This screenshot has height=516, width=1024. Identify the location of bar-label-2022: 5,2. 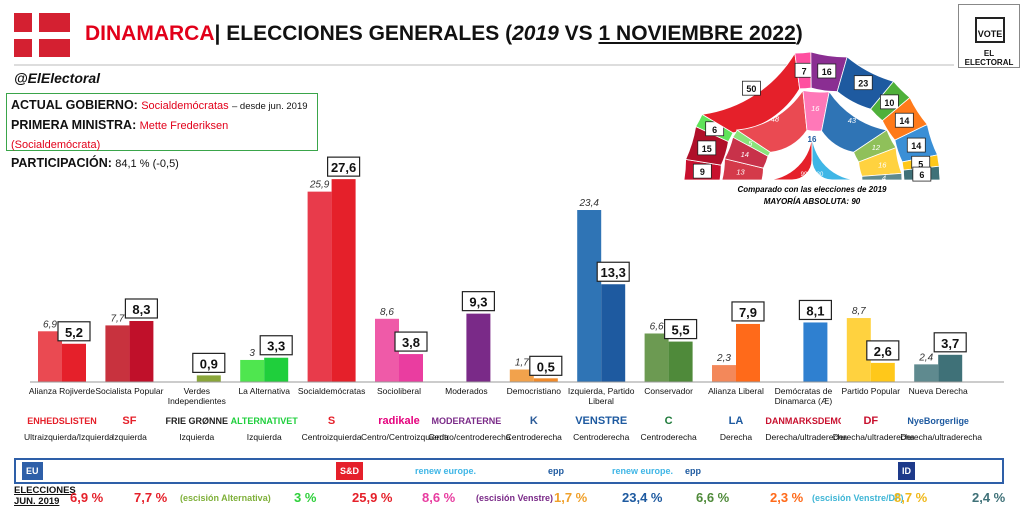
(74, 332).